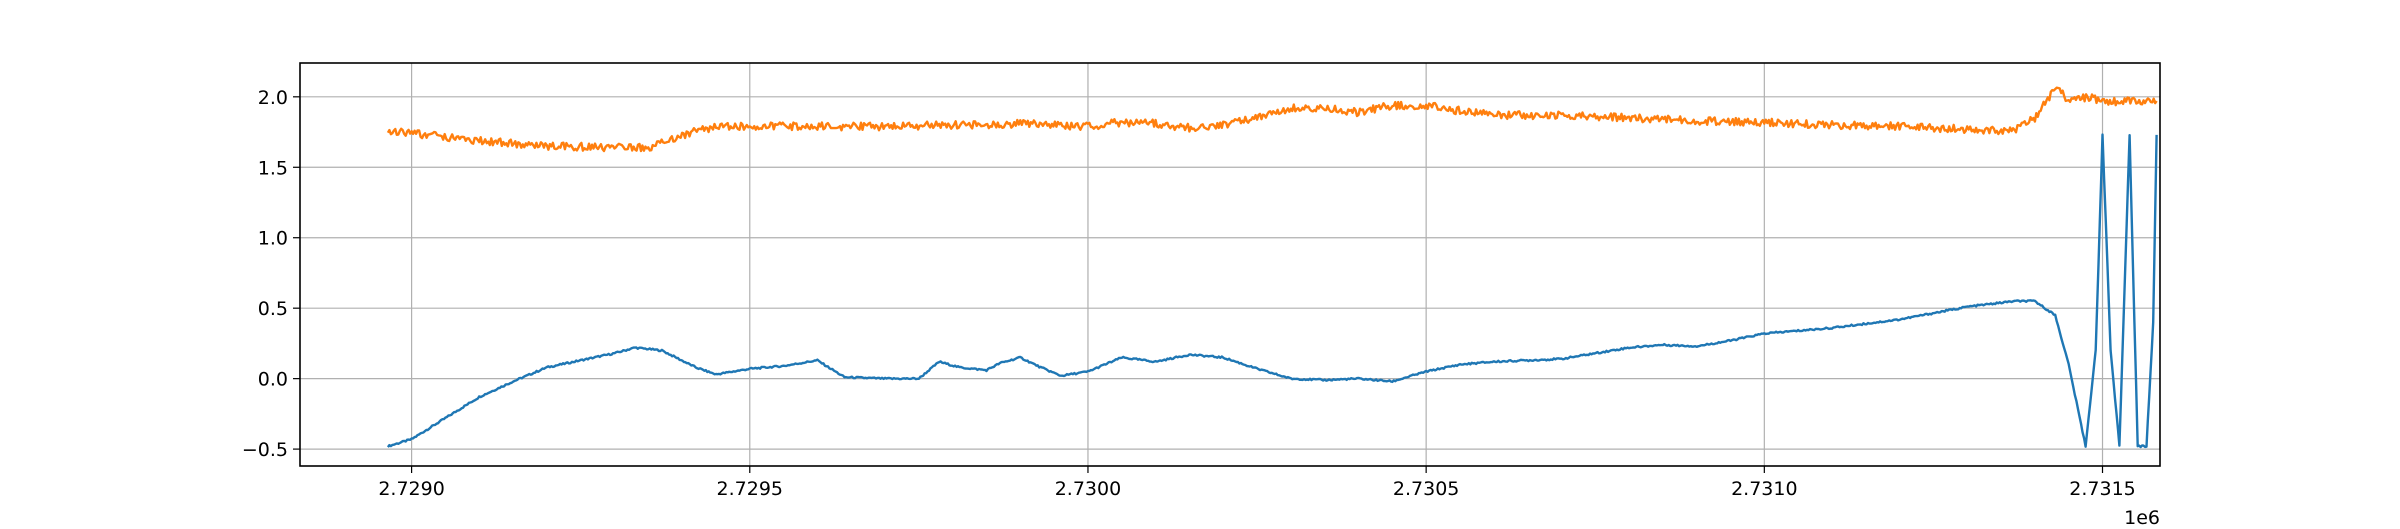  I want to click on x-tick-label: 2.7315, so click(2102, 489).